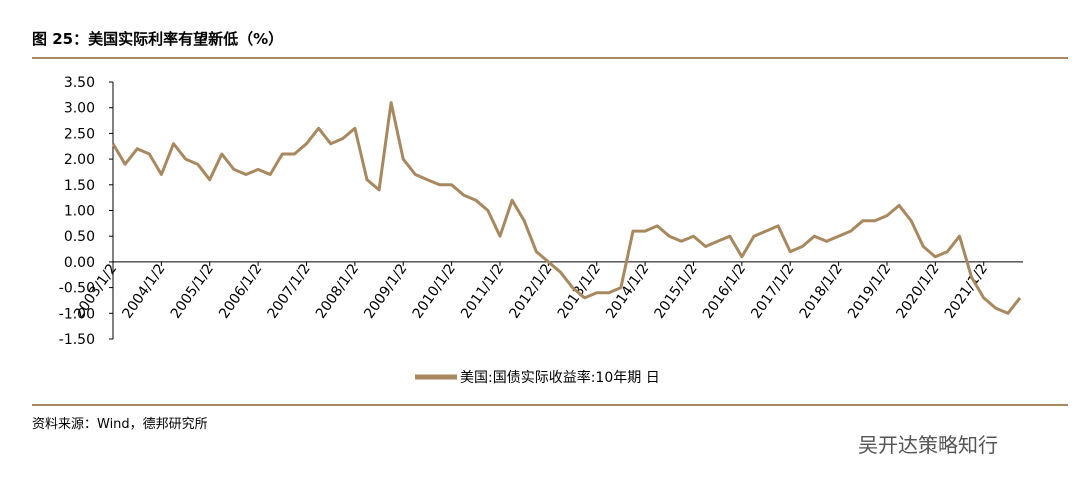  What do you see at coordinates (77, 314) in the screenshot?
I see `y-tick-label: -1.00` at bounding box center [77, 314].